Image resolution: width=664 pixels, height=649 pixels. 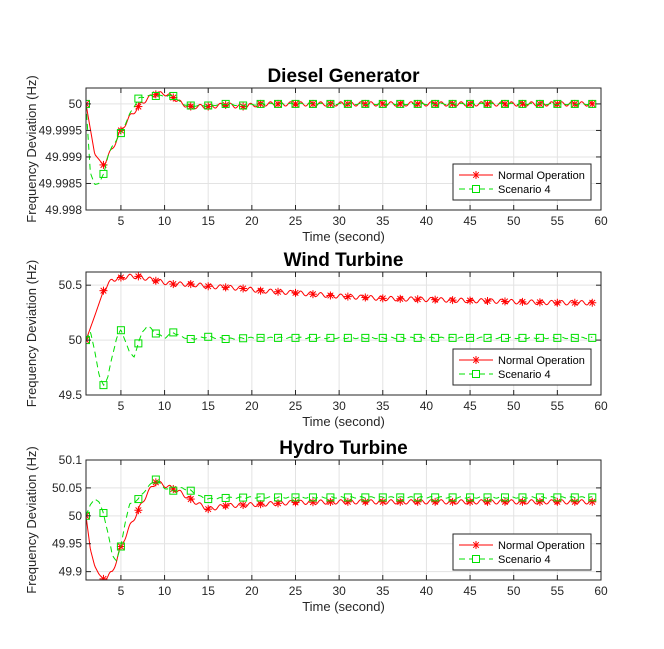 I want to click on x-tick-label: 5, so click(x=121, y=221).